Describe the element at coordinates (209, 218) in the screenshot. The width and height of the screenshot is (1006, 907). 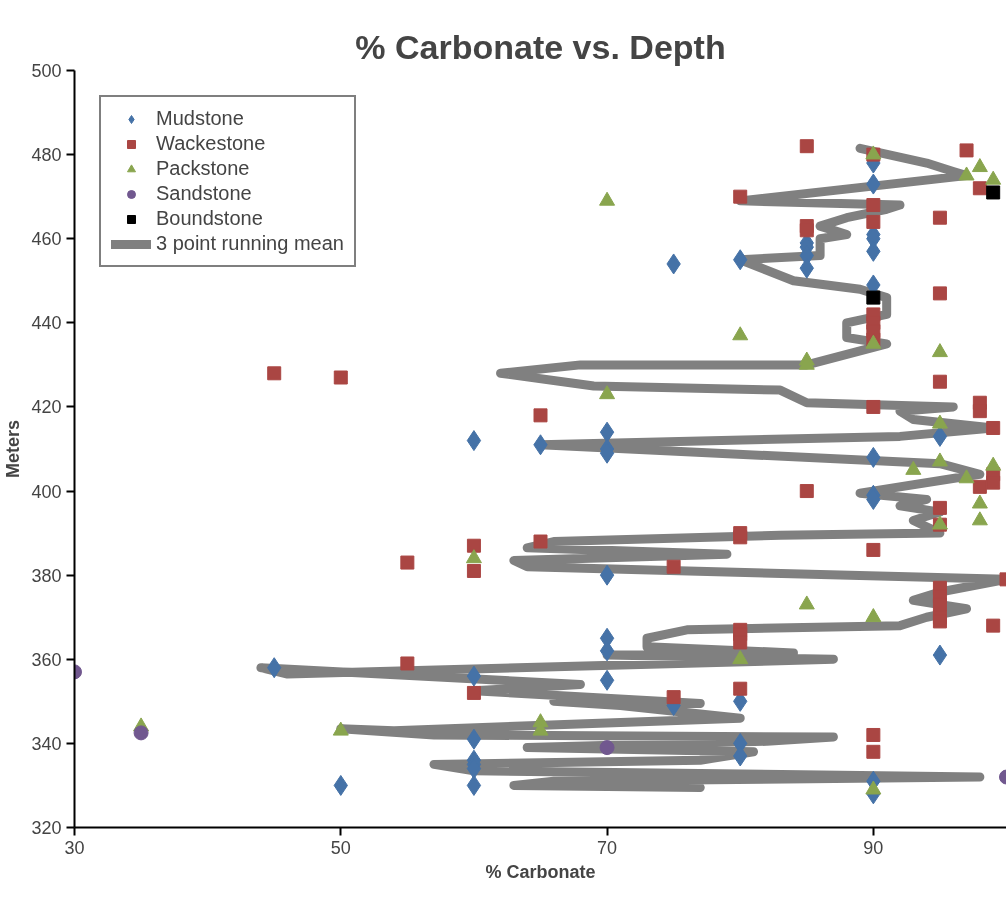
I see `legend-label: Boundstone` at that location.